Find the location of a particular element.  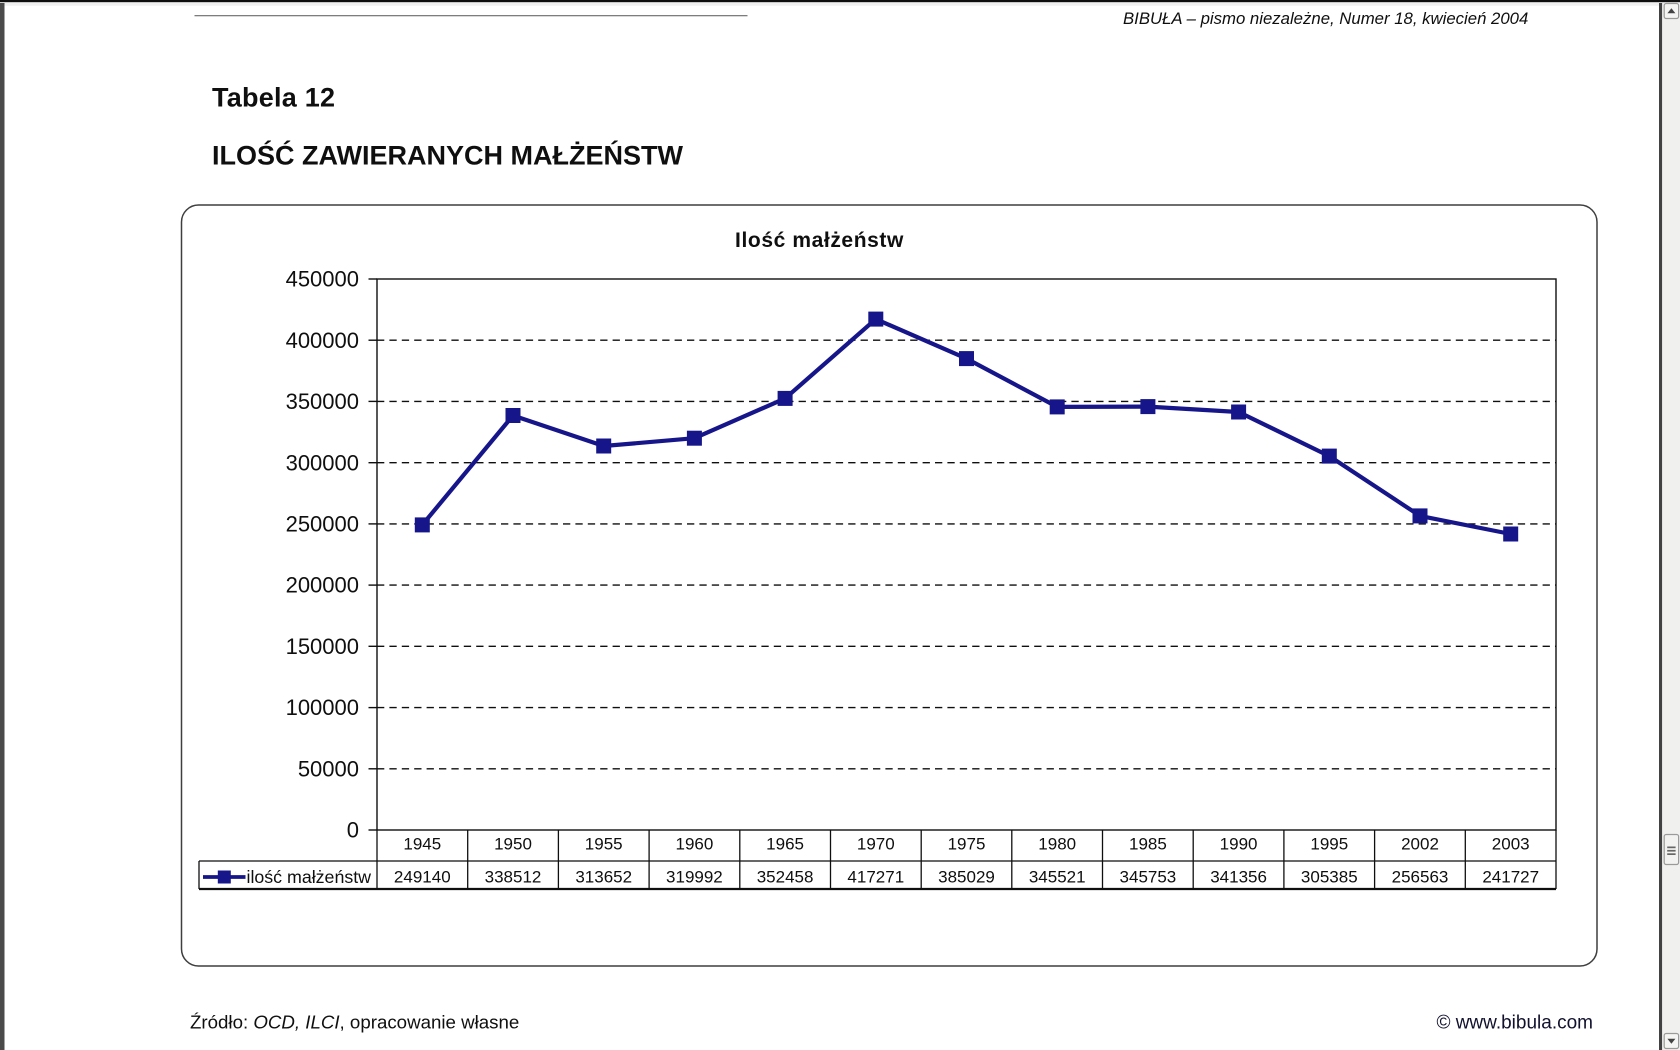

svg-text: 241727 is located at coordinates (1510, 876).